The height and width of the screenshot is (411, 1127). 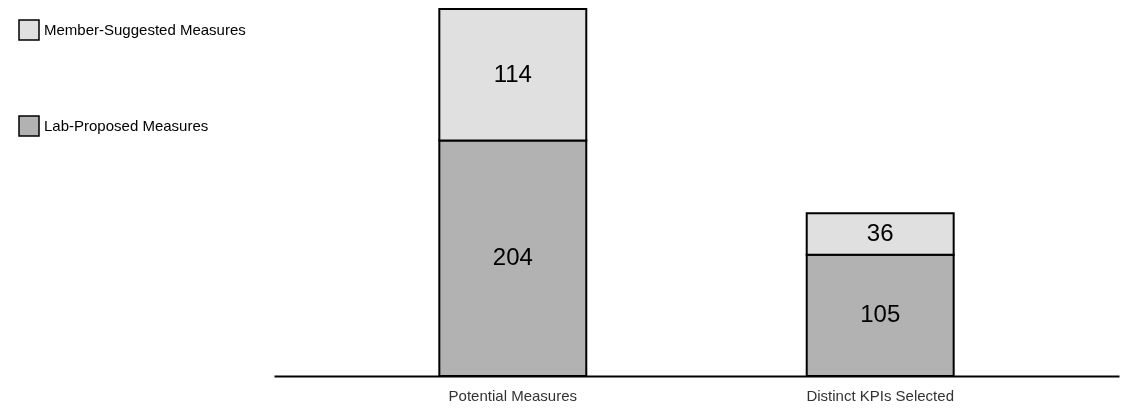 What do you see at coordinates (880, 314) in the screenshot?
I see `data-label: 105` at bounding box center [880, 314].